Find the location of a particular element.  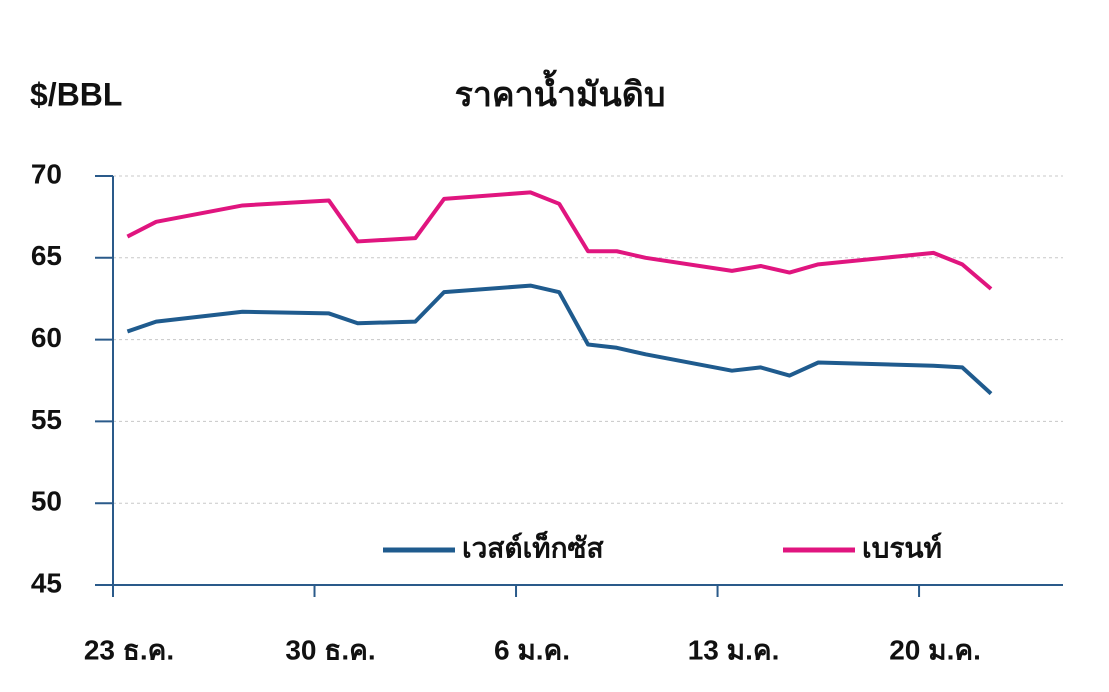

chart-title: ราคาน้ำมันดิบ is located at coordinates (560, 91).